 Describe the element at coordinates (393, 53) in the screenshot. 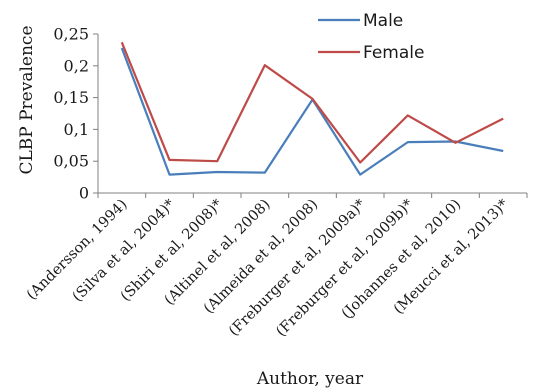

I see `legend-label-female: Female` at that location.